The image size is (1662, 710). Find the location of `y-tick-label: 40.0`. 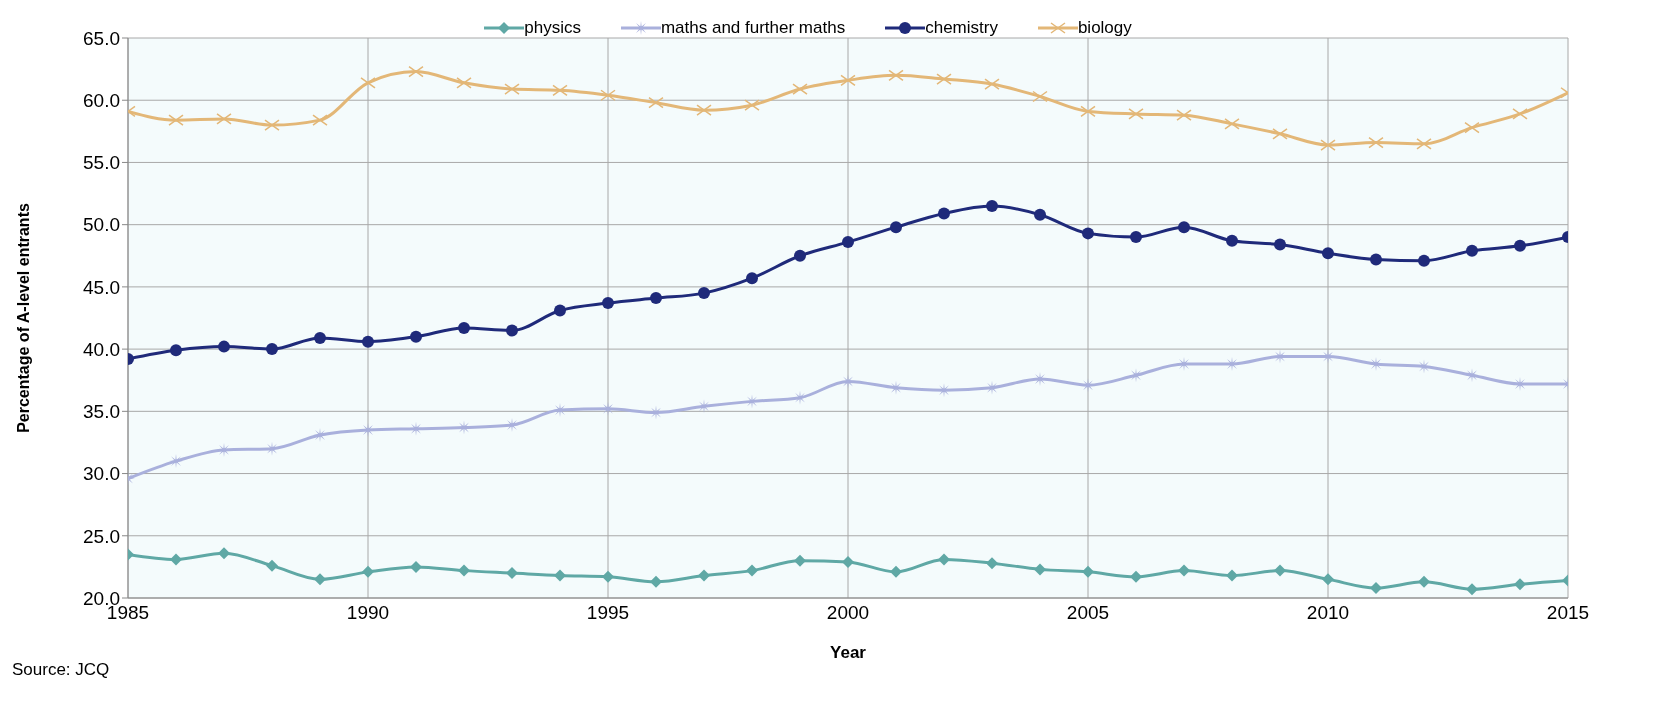

y-tick-label: 40.0 is located at coordinates (101, 349).